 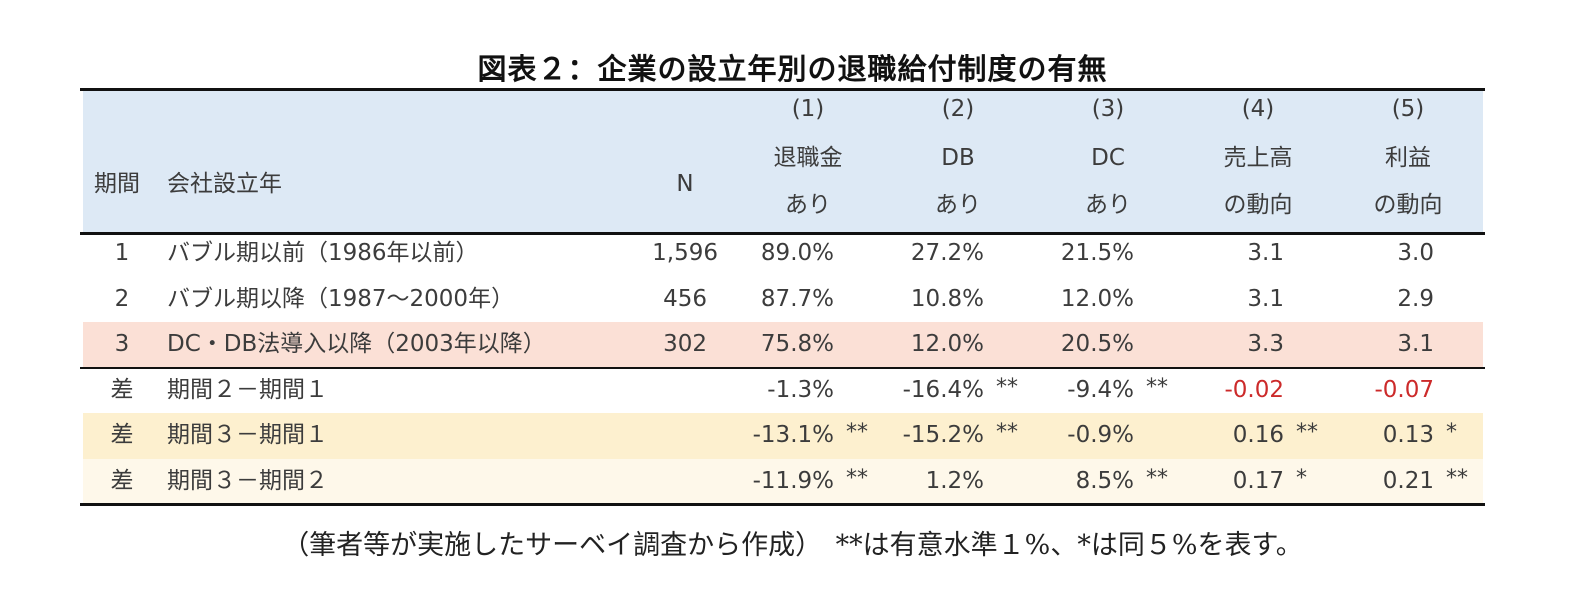 What do you see at coordinates (1307, 432) in the screenshot?
I see `row-col4-sig: **` at bounding box center [1307, 432].